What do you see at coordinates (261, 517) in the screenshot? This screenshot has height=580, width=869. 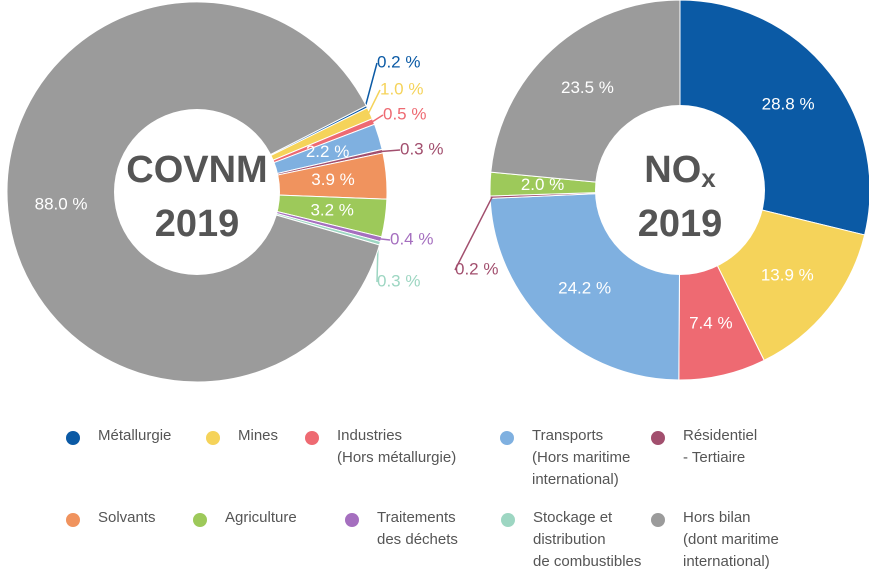 I see `legend-label: Agriculture` at bounding box center [261, 517].